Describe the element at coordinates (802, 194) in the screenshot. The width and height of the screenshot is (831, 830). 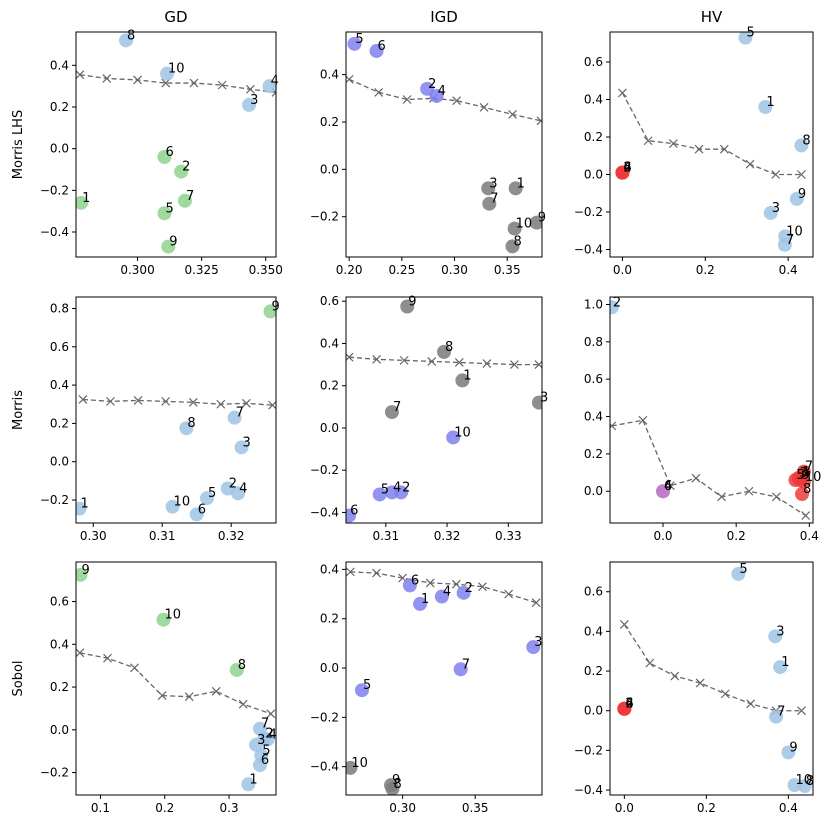
I see `point-label: 9` at that location.